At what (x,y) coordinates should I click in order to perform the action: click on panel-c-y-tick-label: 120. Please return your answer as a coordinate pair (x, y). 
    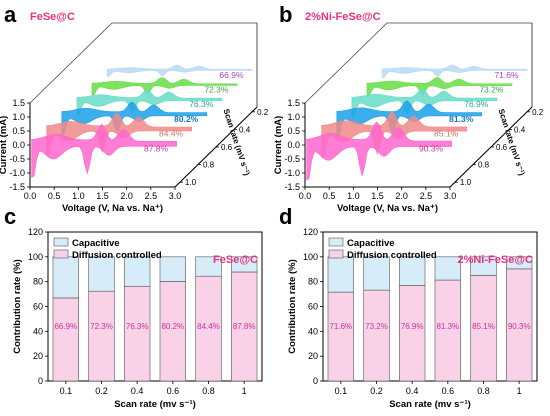
    Looking at the image, I should click on (35, 232).